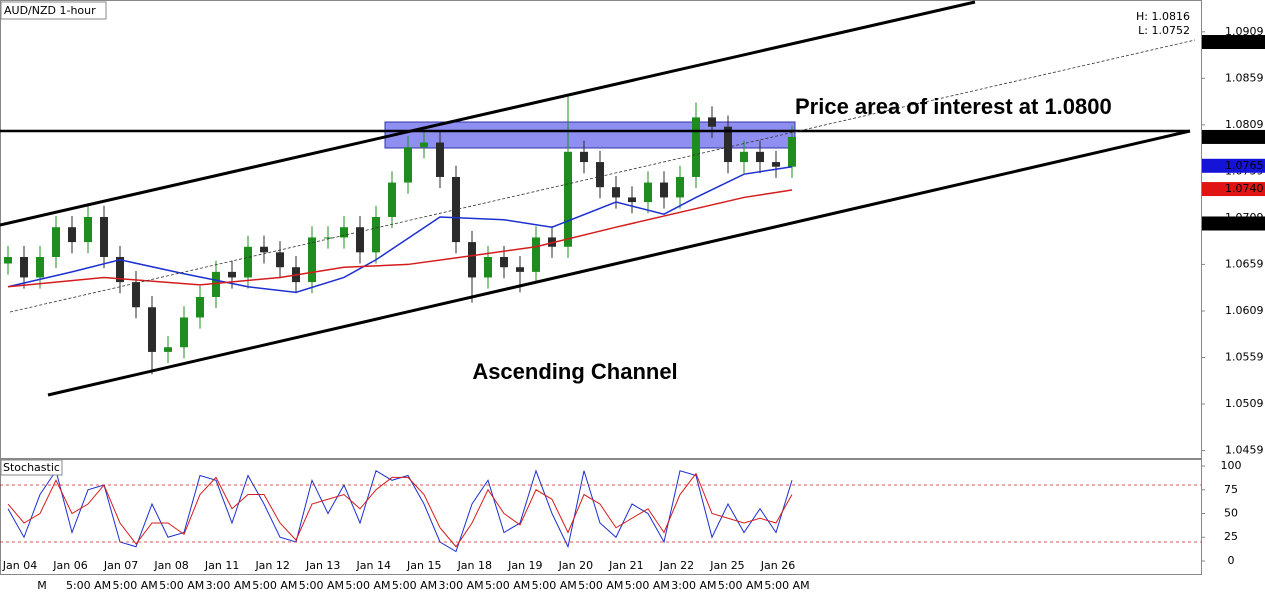 The height and width of the screenshot is (603, 1265). What do you see at coordinates (777, 565) in the screenshot?
I see `x-date-label: Jan 26` at bounding box center [777, 565].